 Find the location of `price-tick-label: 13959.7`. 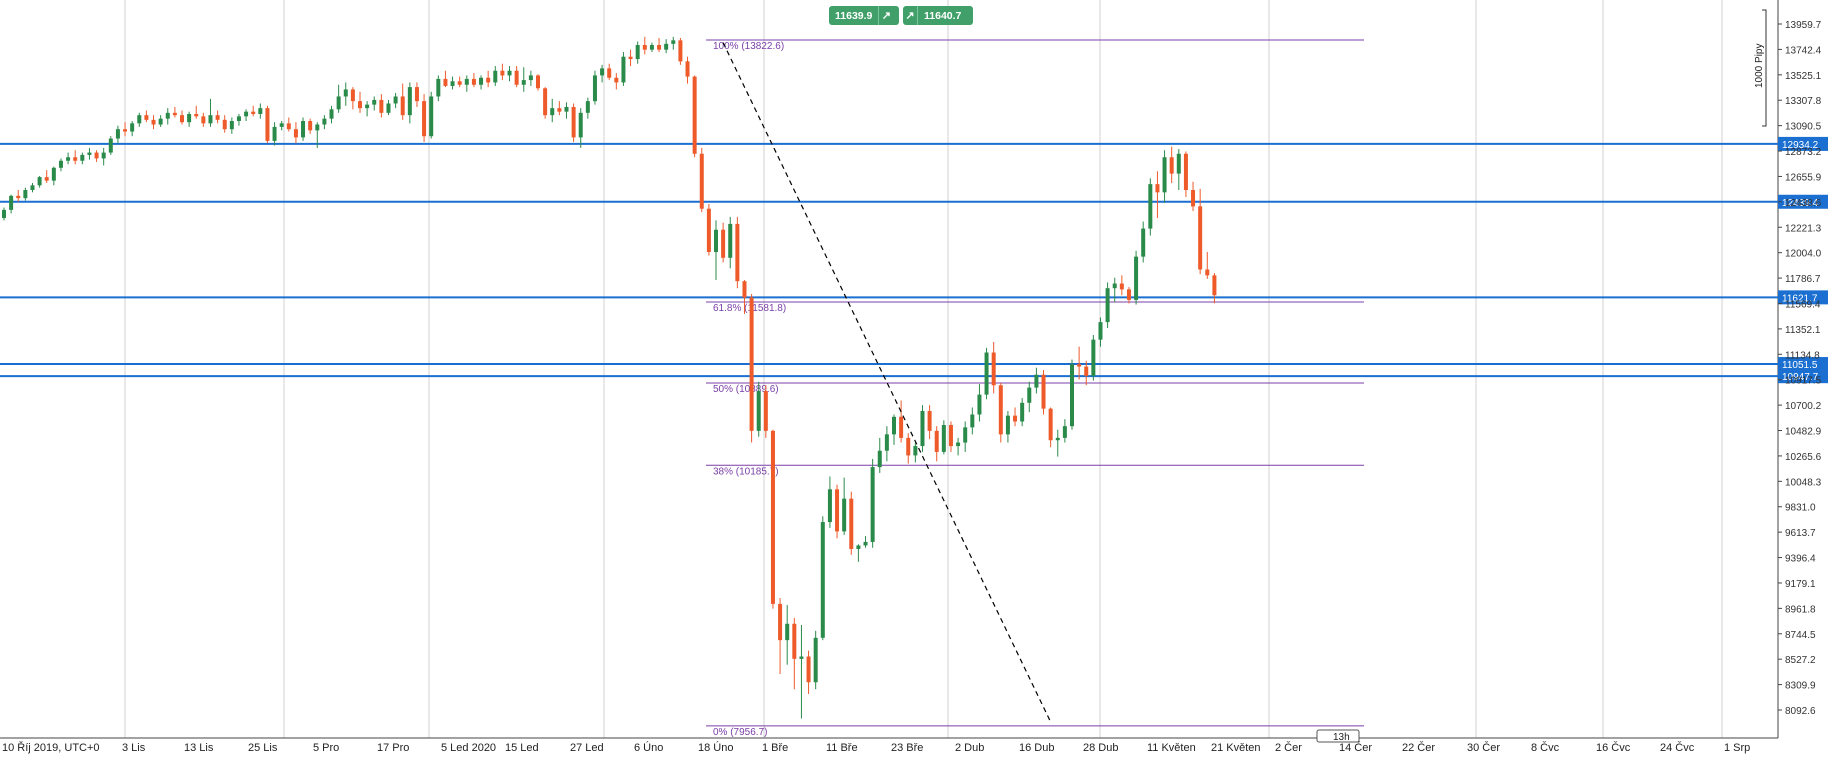

price-tick-label: 13959.7 is located at coordinates (1803, 25).